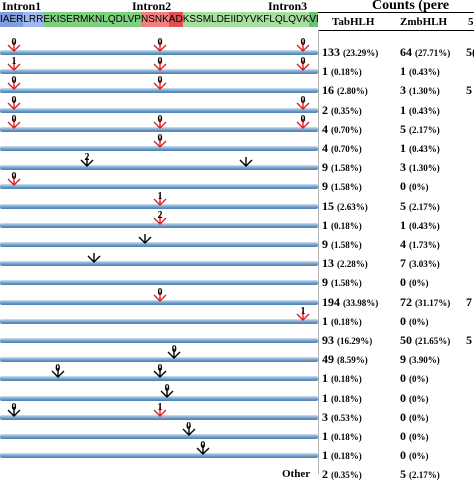 The height and width of the screenshot is (482, 474). What do you see at coordinates (424, 129) in the screenshot?
I see `zmbhlh-count-percent: (2.17%)` at bounding box center [424, 129].